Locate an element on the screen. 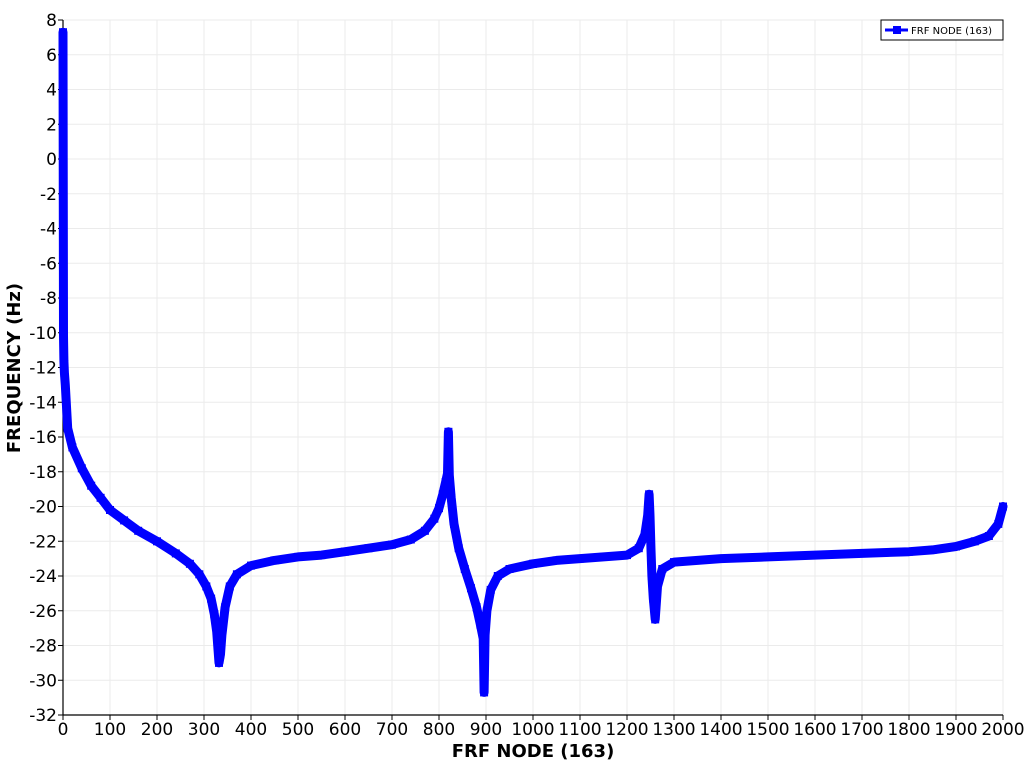 This screenshot has width=1024, height=768. y-tick-label: 4 is located at coordinates (51, 91).